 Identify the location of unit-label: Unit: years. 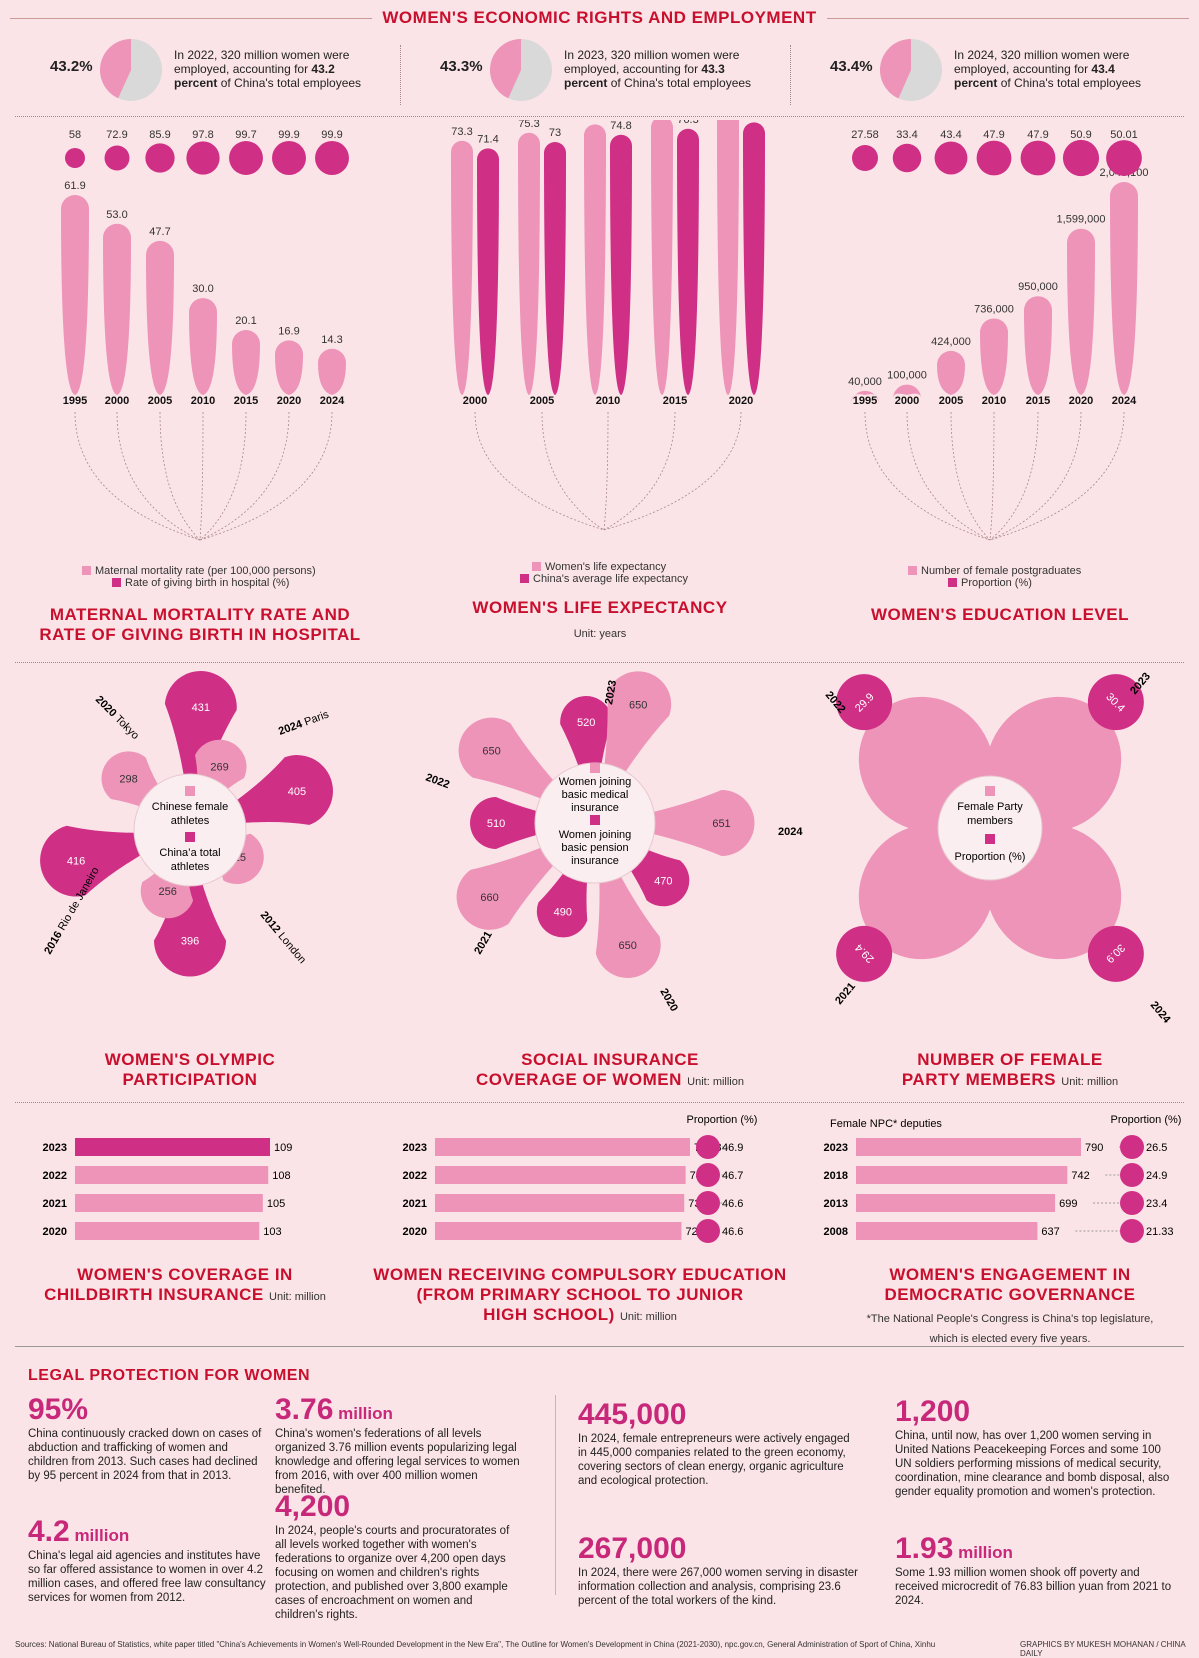
(600, 634).